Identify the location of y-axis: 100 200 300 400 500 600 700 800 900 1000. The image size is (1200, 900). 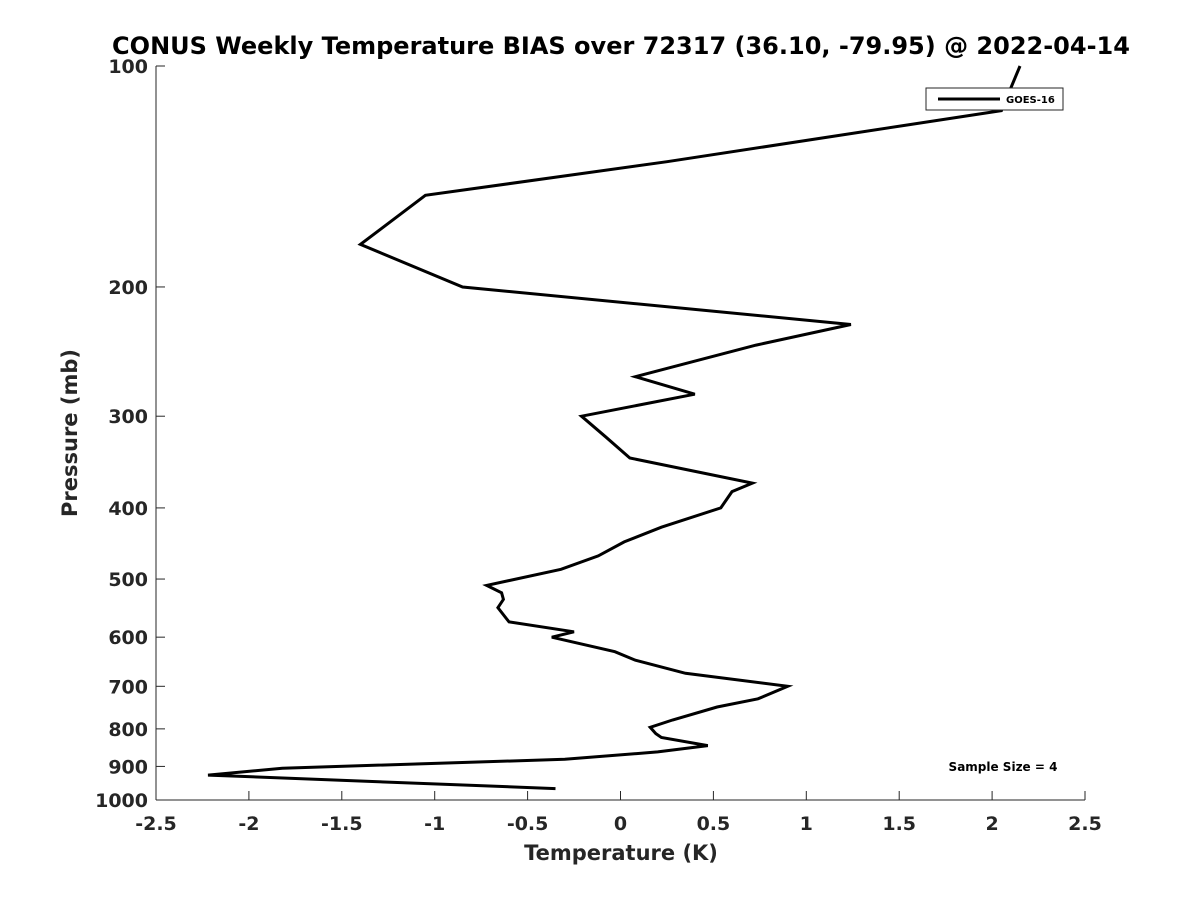
(130, 434).